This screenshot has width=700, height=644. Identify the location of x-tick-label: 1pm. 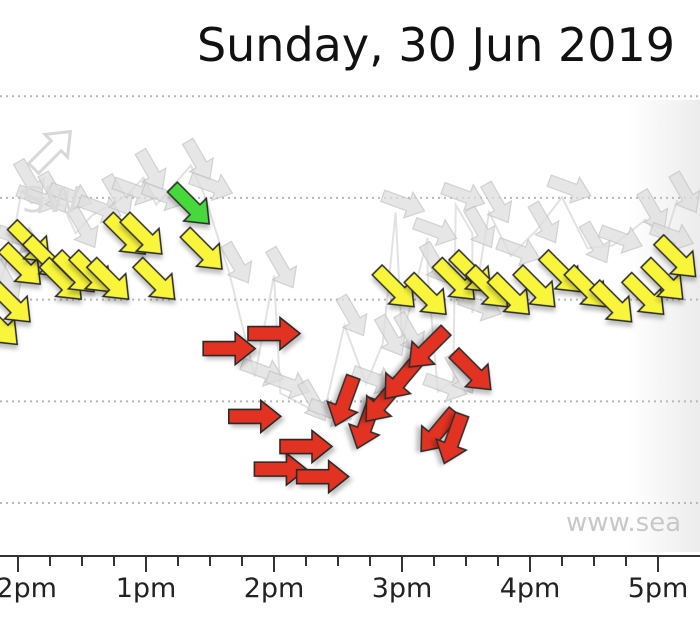
(146, 588).